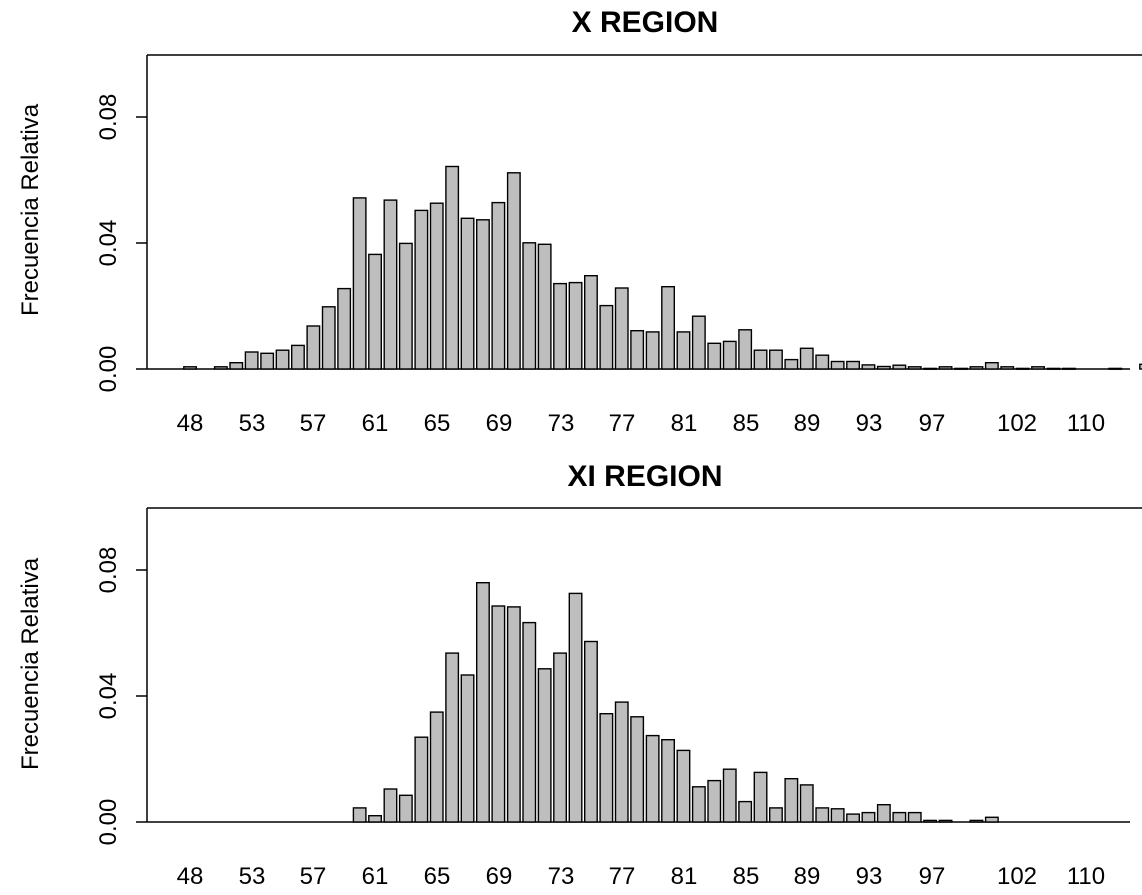 The height and width of the screenshot is (895, 1142). I want to click on x-tick-label: 89, so click(807, 876).